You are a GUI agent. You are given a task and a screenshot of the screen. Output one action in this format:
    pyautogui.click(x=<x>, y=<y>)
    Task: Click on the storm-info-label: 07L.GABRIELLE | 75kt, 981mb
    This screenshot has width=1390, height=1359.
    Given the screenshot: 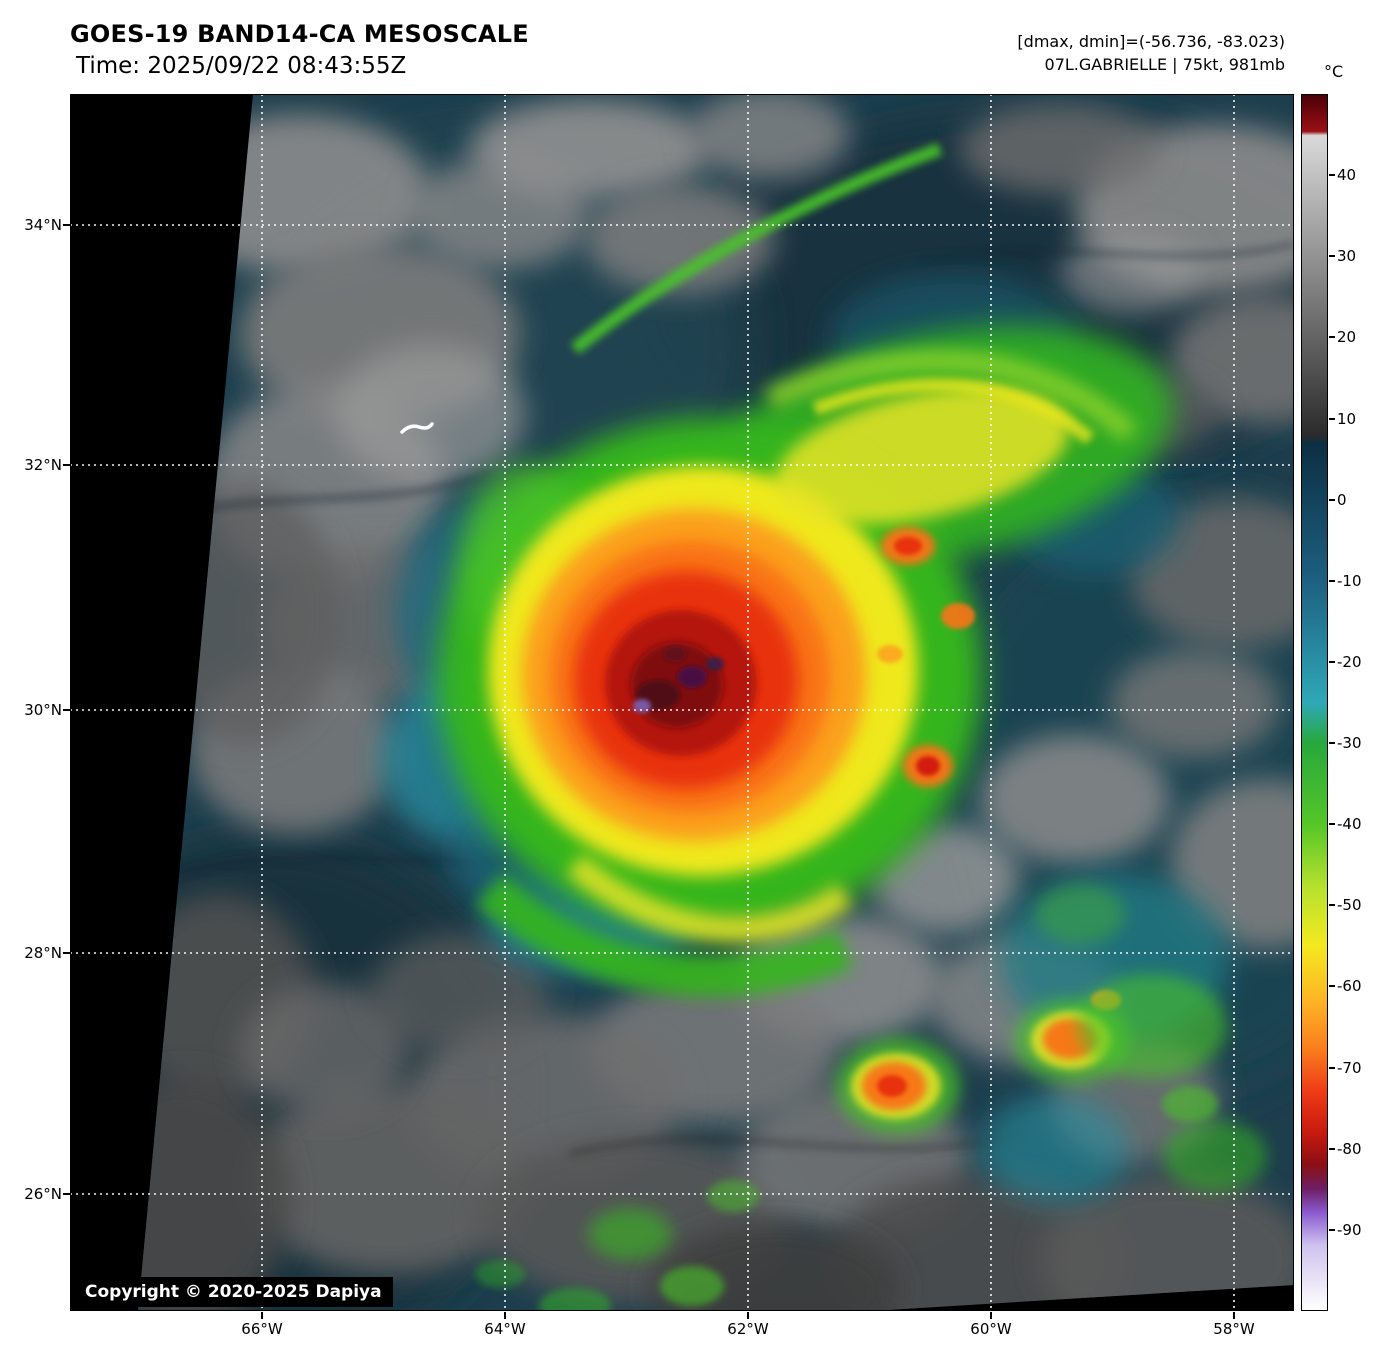 What is the action you would take?
    pyautogui.click(x=1164, y=64)
    